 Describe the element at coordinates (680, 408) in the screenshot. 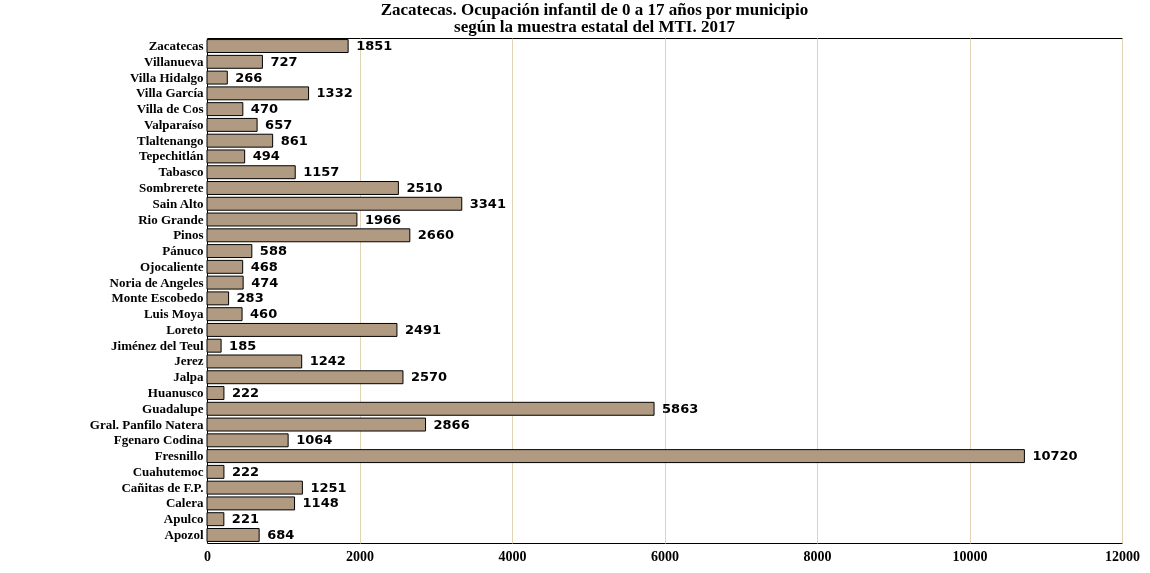

I see `data-label: 5863` at that location.